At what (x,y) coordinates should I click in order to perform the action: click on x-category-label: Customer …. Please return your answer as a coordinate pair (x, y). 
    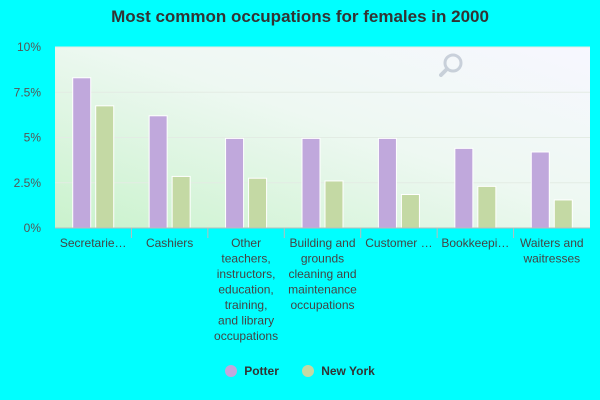
    Looking at the image, I should click on (398, 243).